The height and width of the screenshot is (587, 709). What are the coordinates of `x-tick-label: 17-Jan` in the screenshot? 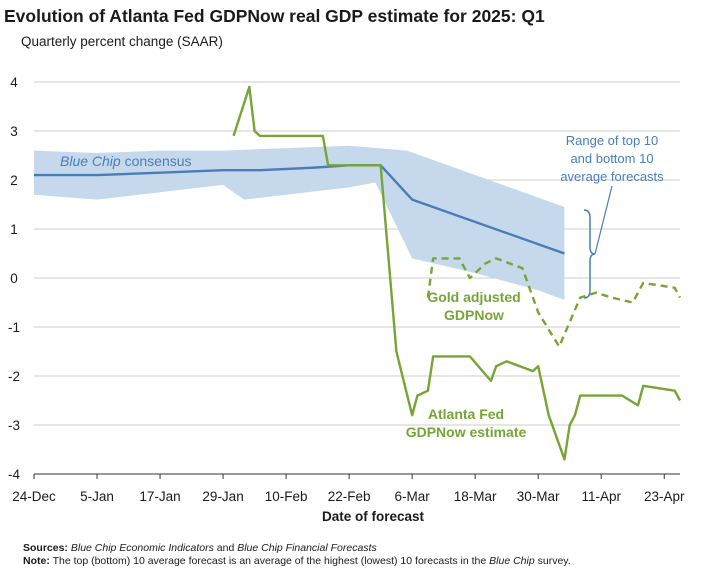 It's located at (159, 496).